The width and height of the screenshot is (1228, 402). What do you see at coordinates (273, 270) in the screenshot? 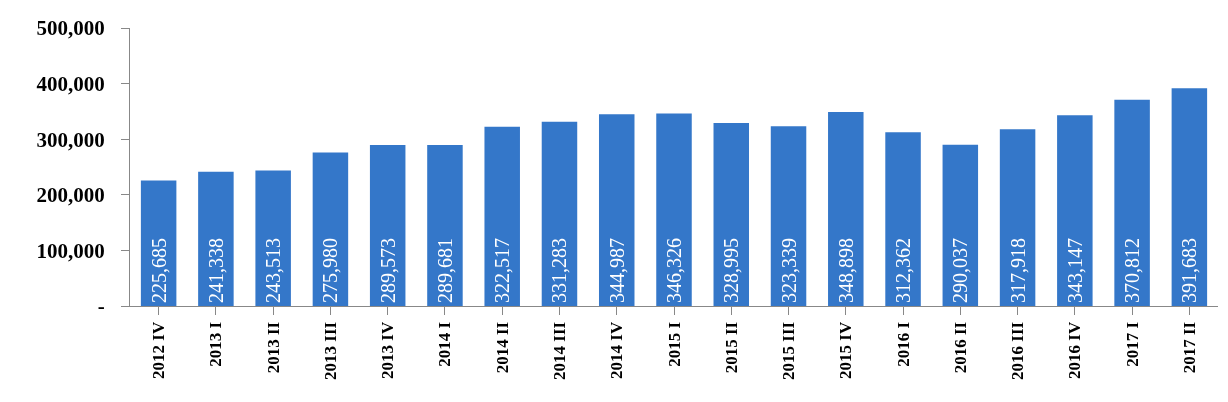
I see `data-label: 243,513` at bounding box center [273, 270].